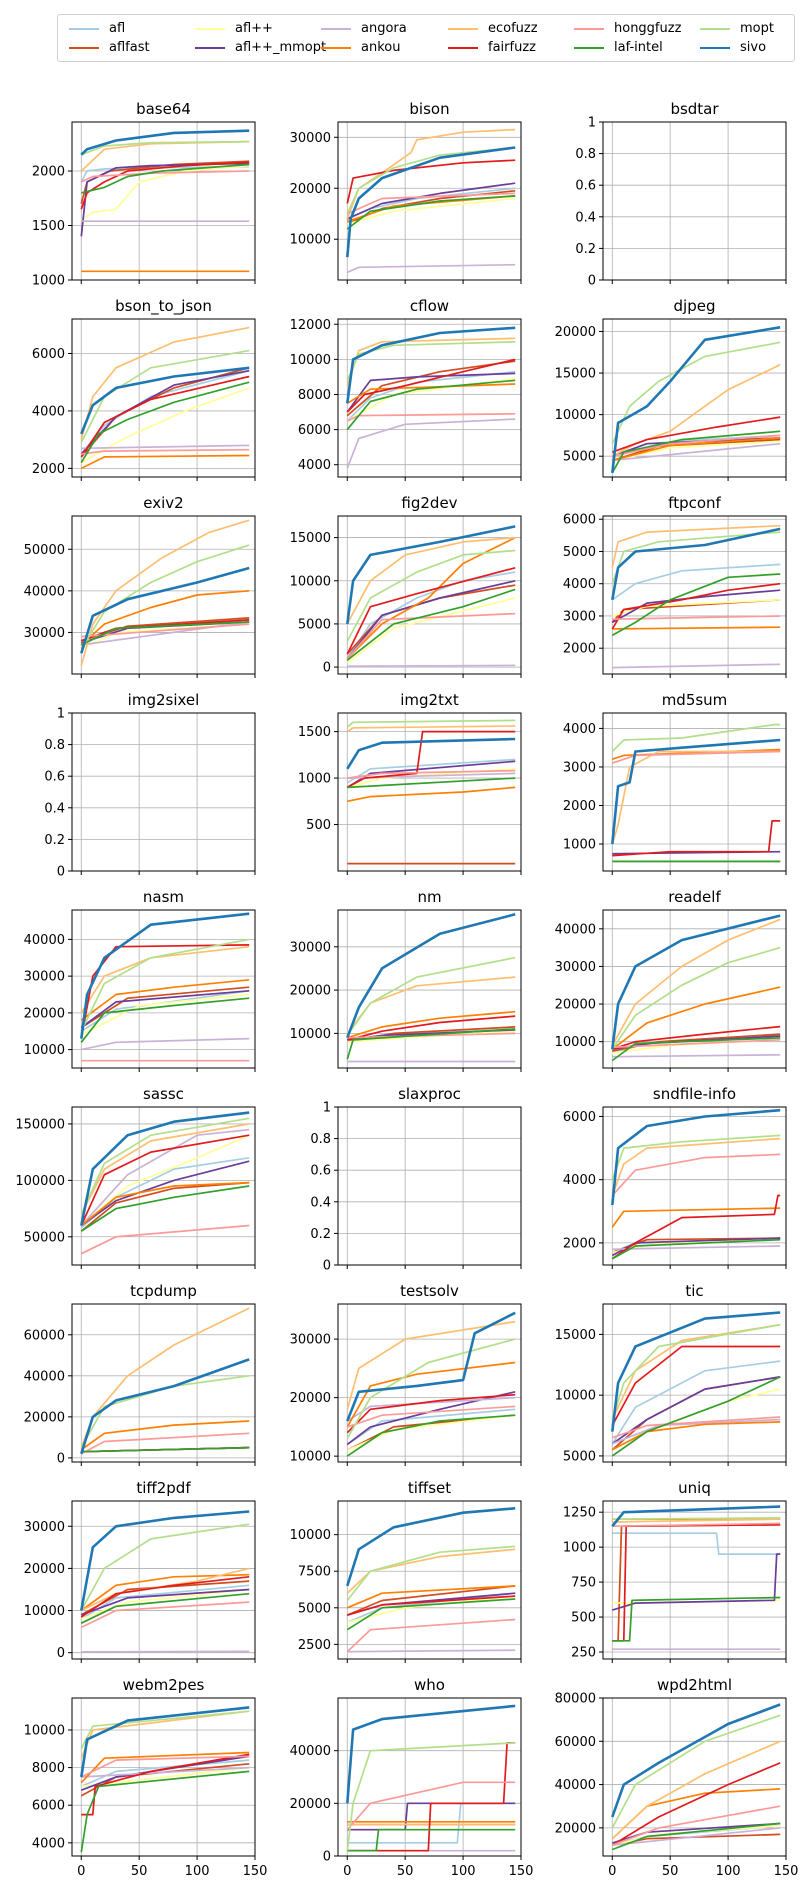 This screenshot has width=811, height=1902. I want to click on y-tick-label: 60000, so click(44, 1335).